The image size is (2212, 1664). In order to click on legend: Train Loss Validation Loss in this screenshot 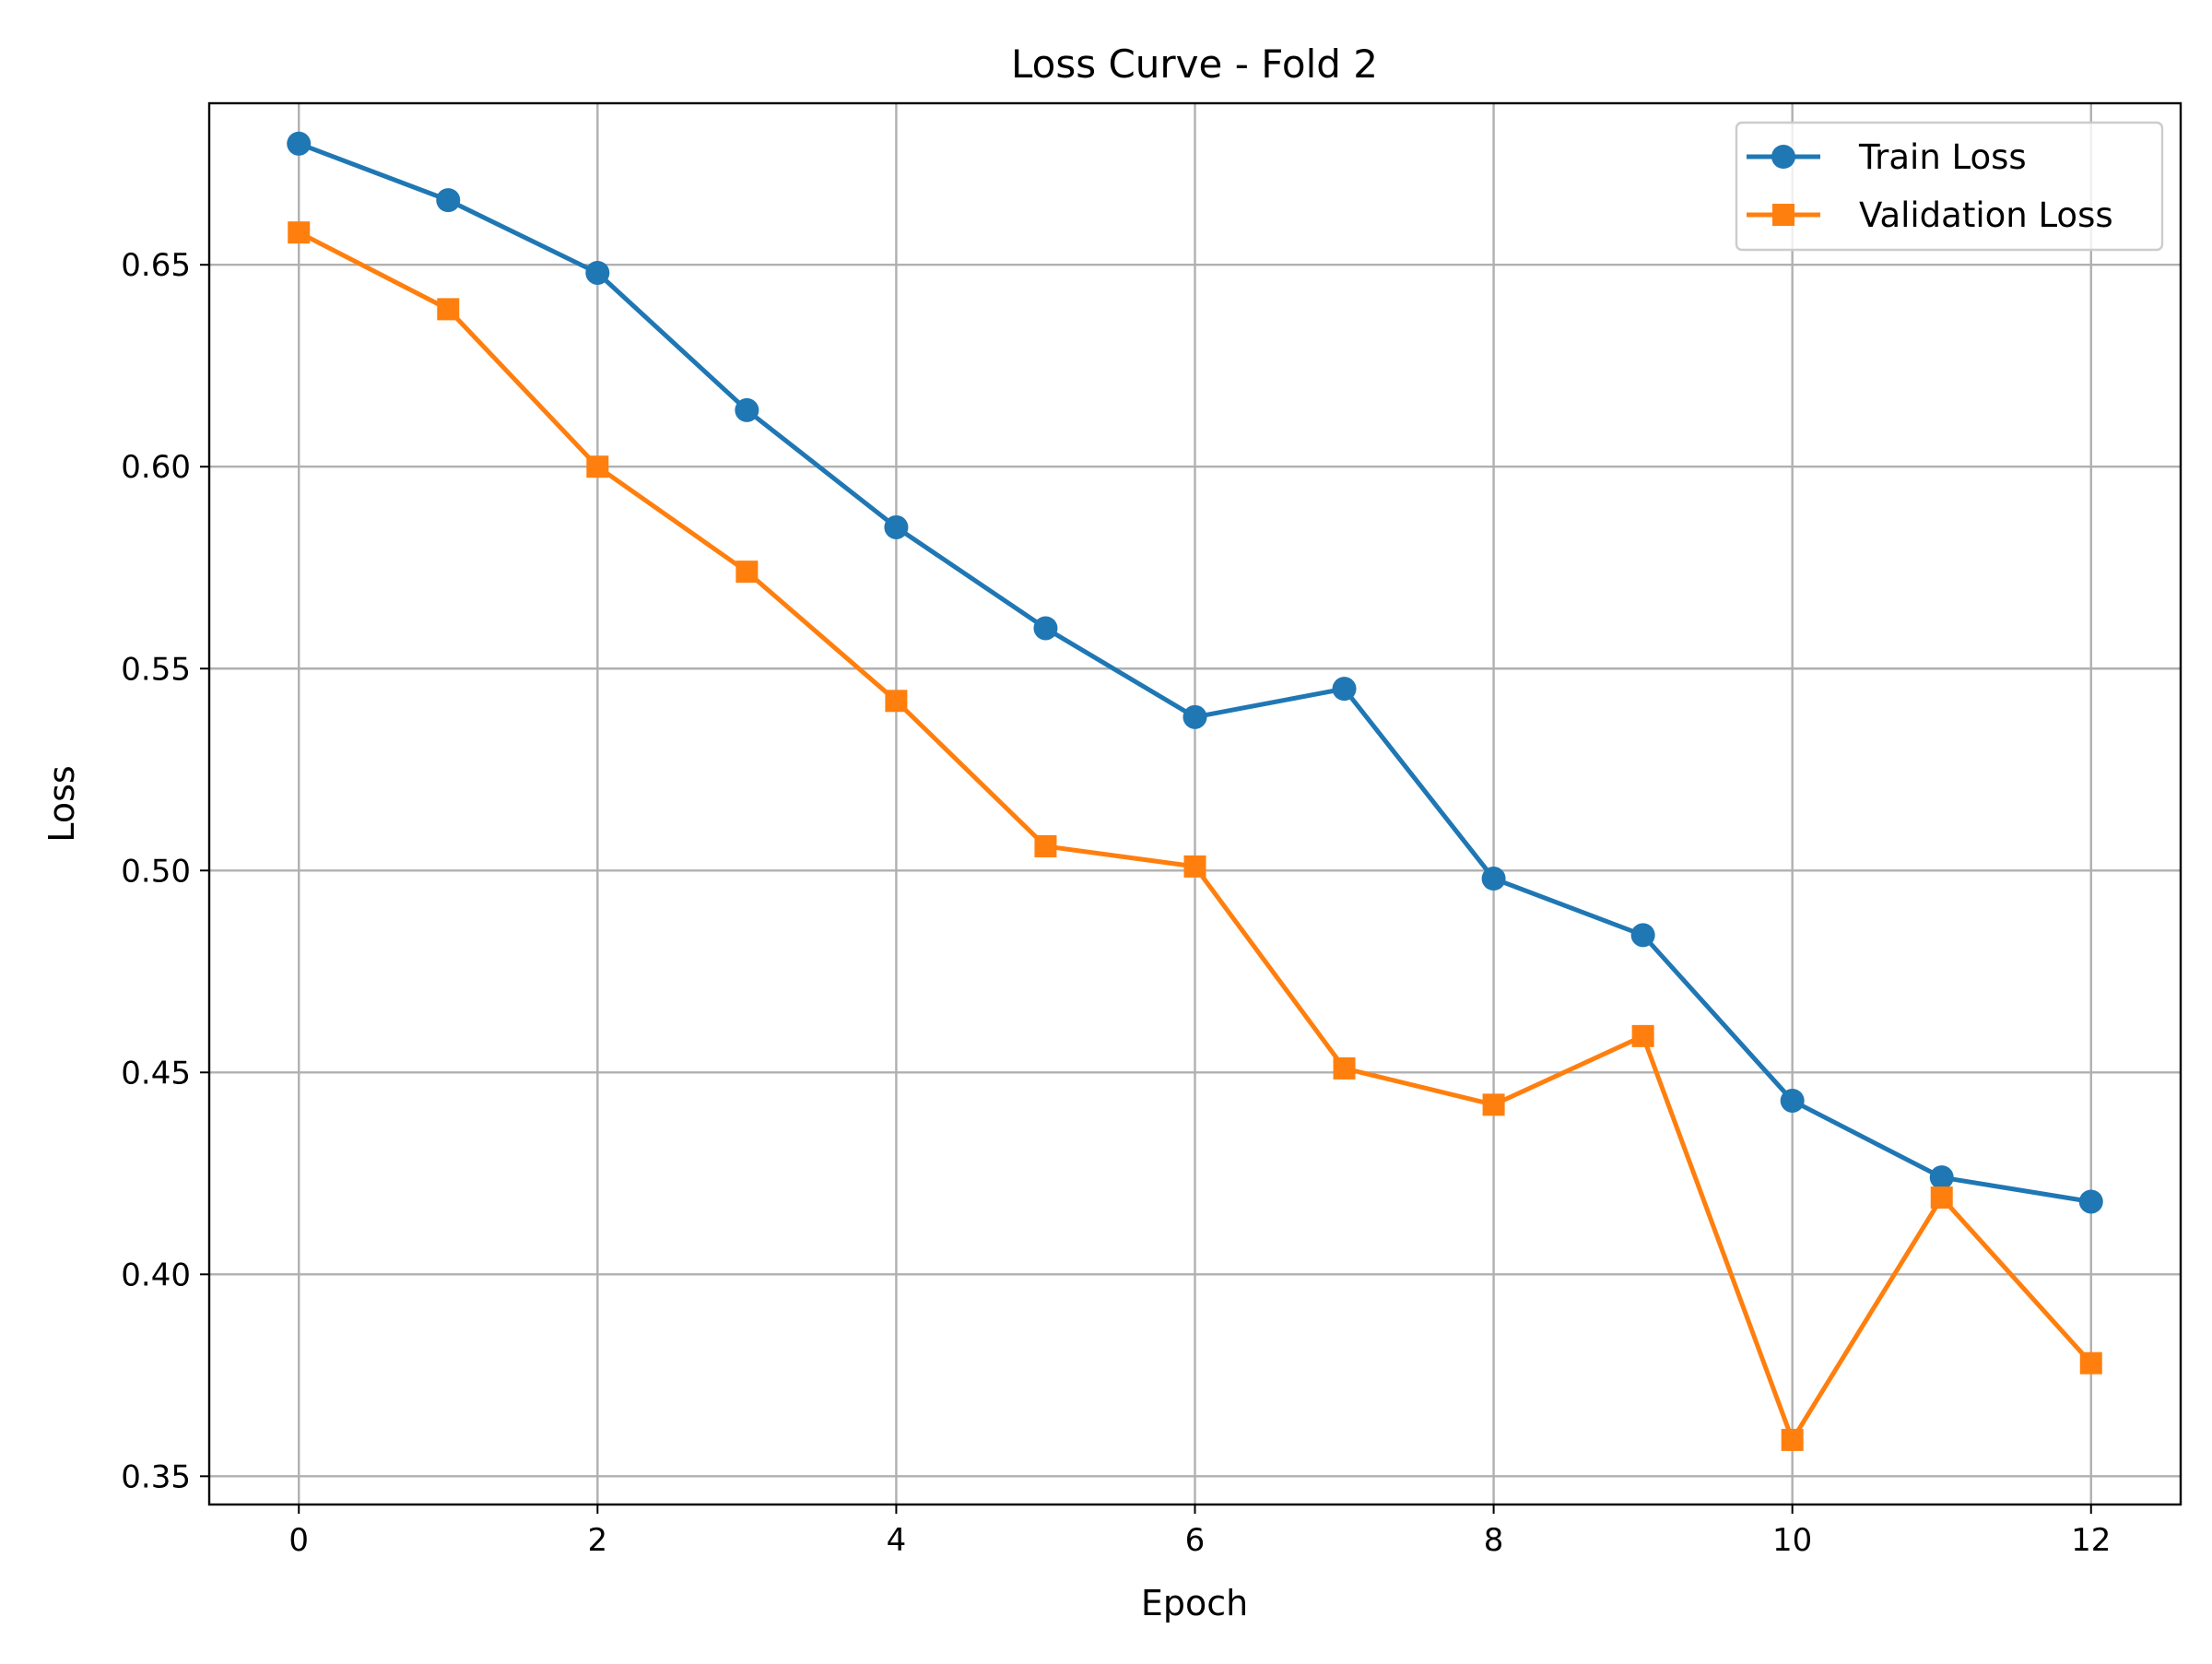, I will do `click(1949, 186)`.